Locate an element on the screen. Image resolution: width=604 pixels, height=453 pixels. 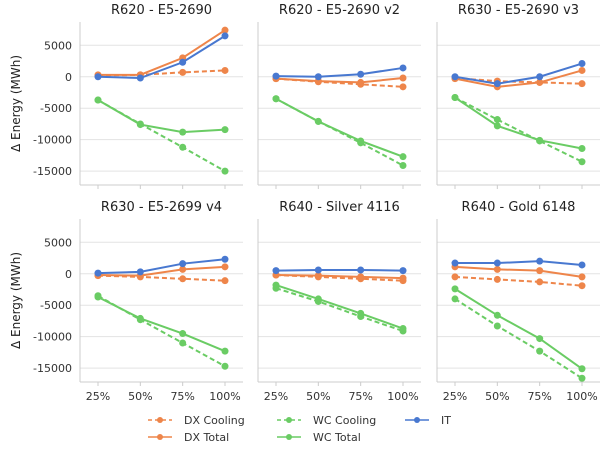
subplot-title: R630 - E5-2699 v4 is located at coordinates (161, 207).